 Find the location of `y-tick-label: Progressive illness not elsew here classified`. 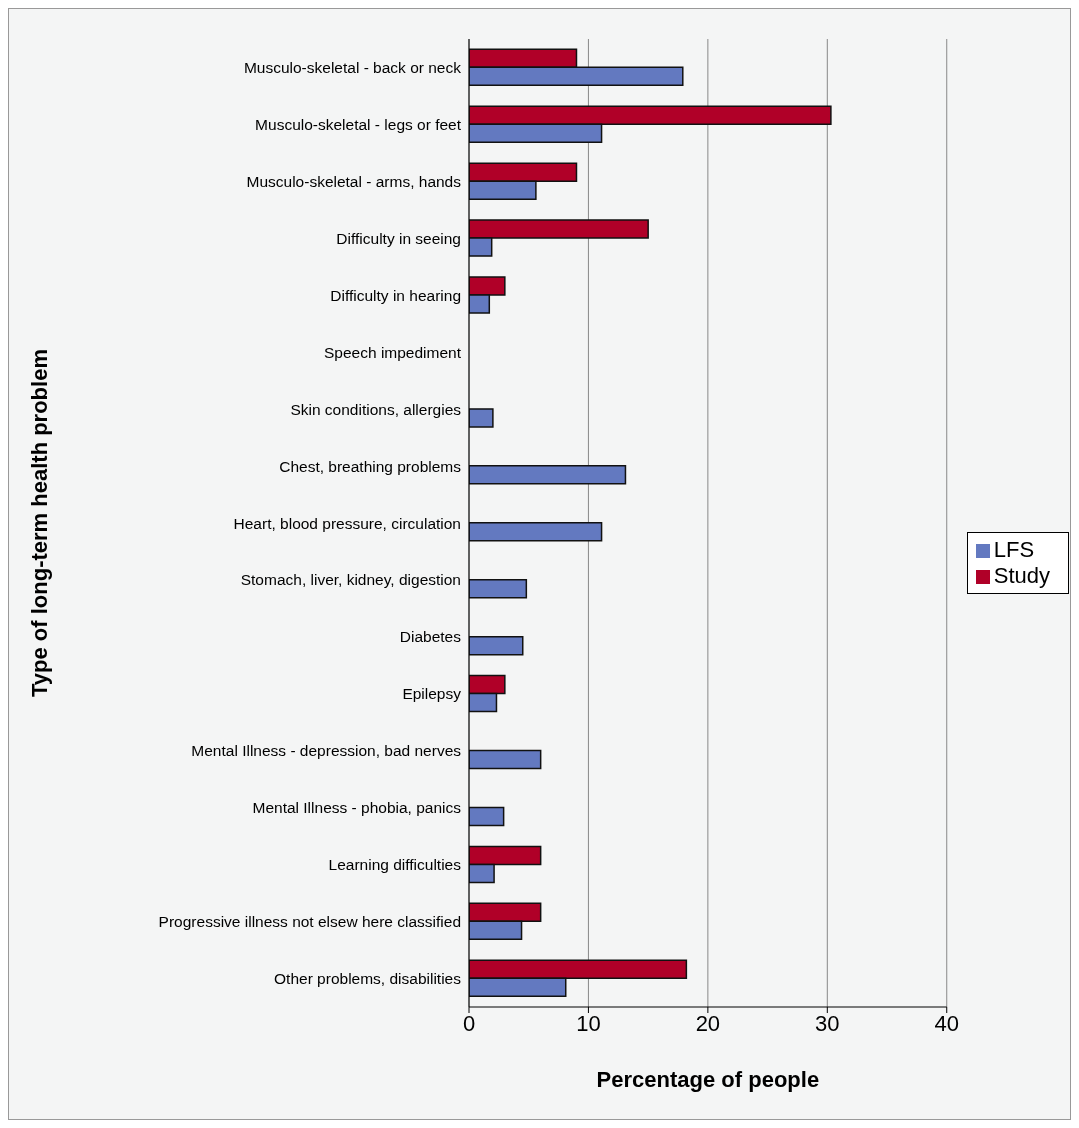

y-tick-label: Progressive illness not elsew here classified is located at coordinates (309, 922).